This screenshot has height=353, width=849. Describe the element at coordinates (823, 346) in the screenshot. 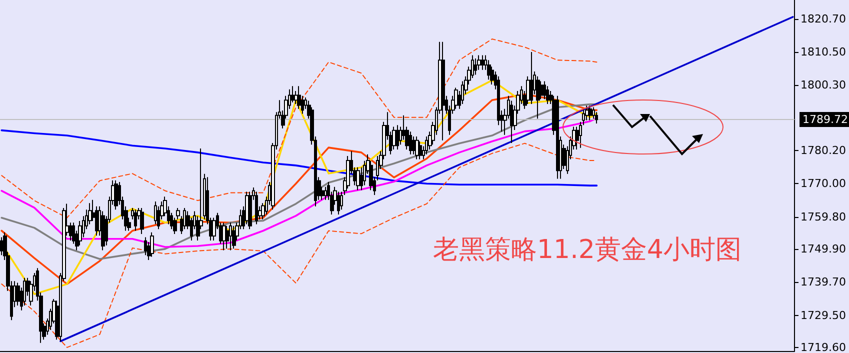

I see `y-tick-label: 1719.60` at that location.